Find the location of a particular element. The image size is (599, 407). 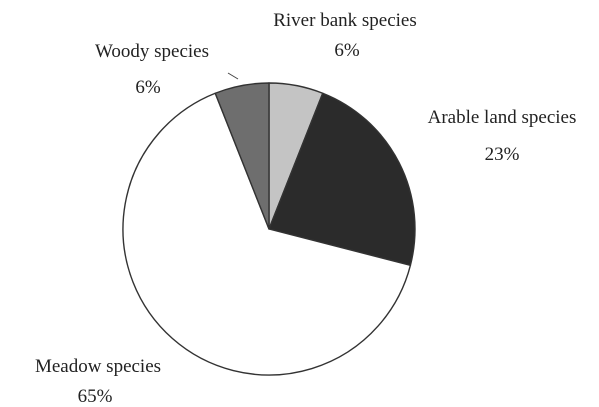

woody-percent: 6% is located at coordinates (148, 87).